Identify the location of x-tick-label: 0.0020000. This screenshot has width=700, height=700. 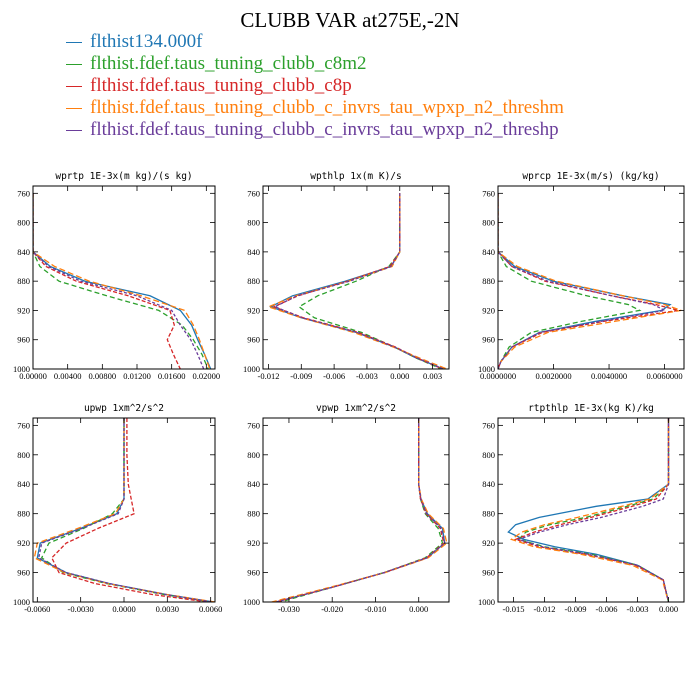
(553, 376).